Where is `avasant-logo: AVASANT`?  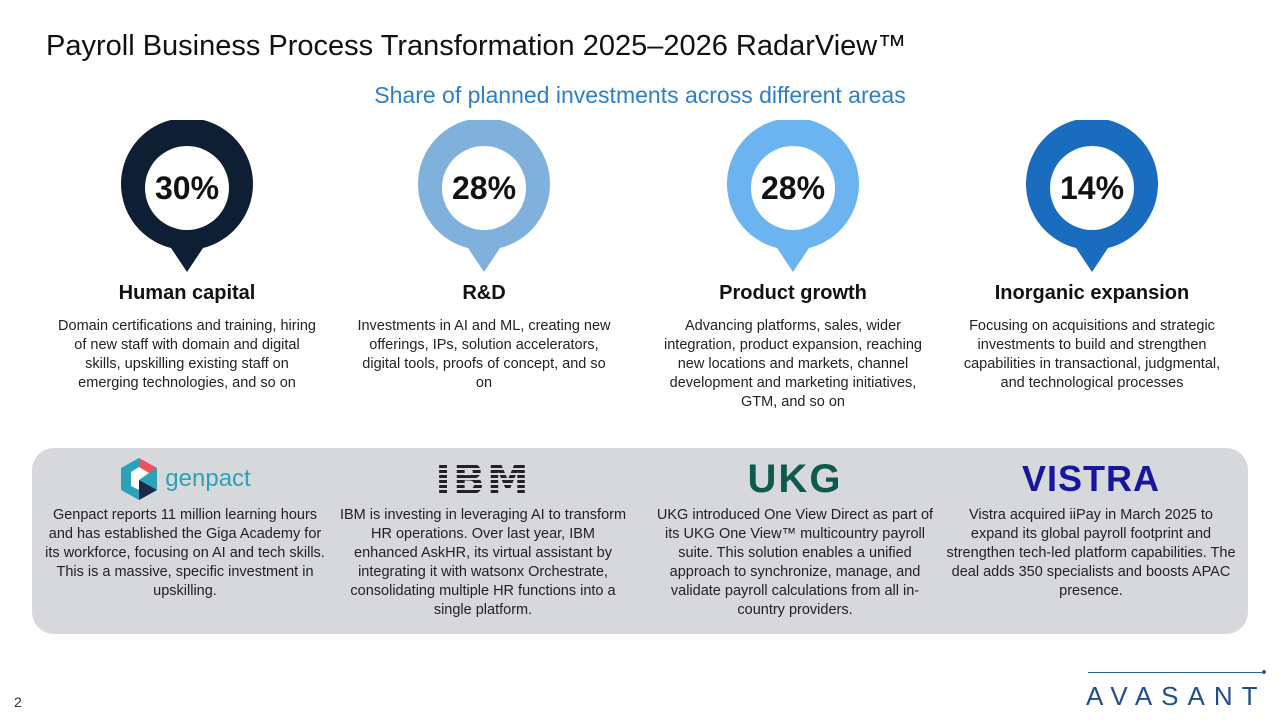
avasant-logo: AVASANT is located at coordinates (1177, 691).